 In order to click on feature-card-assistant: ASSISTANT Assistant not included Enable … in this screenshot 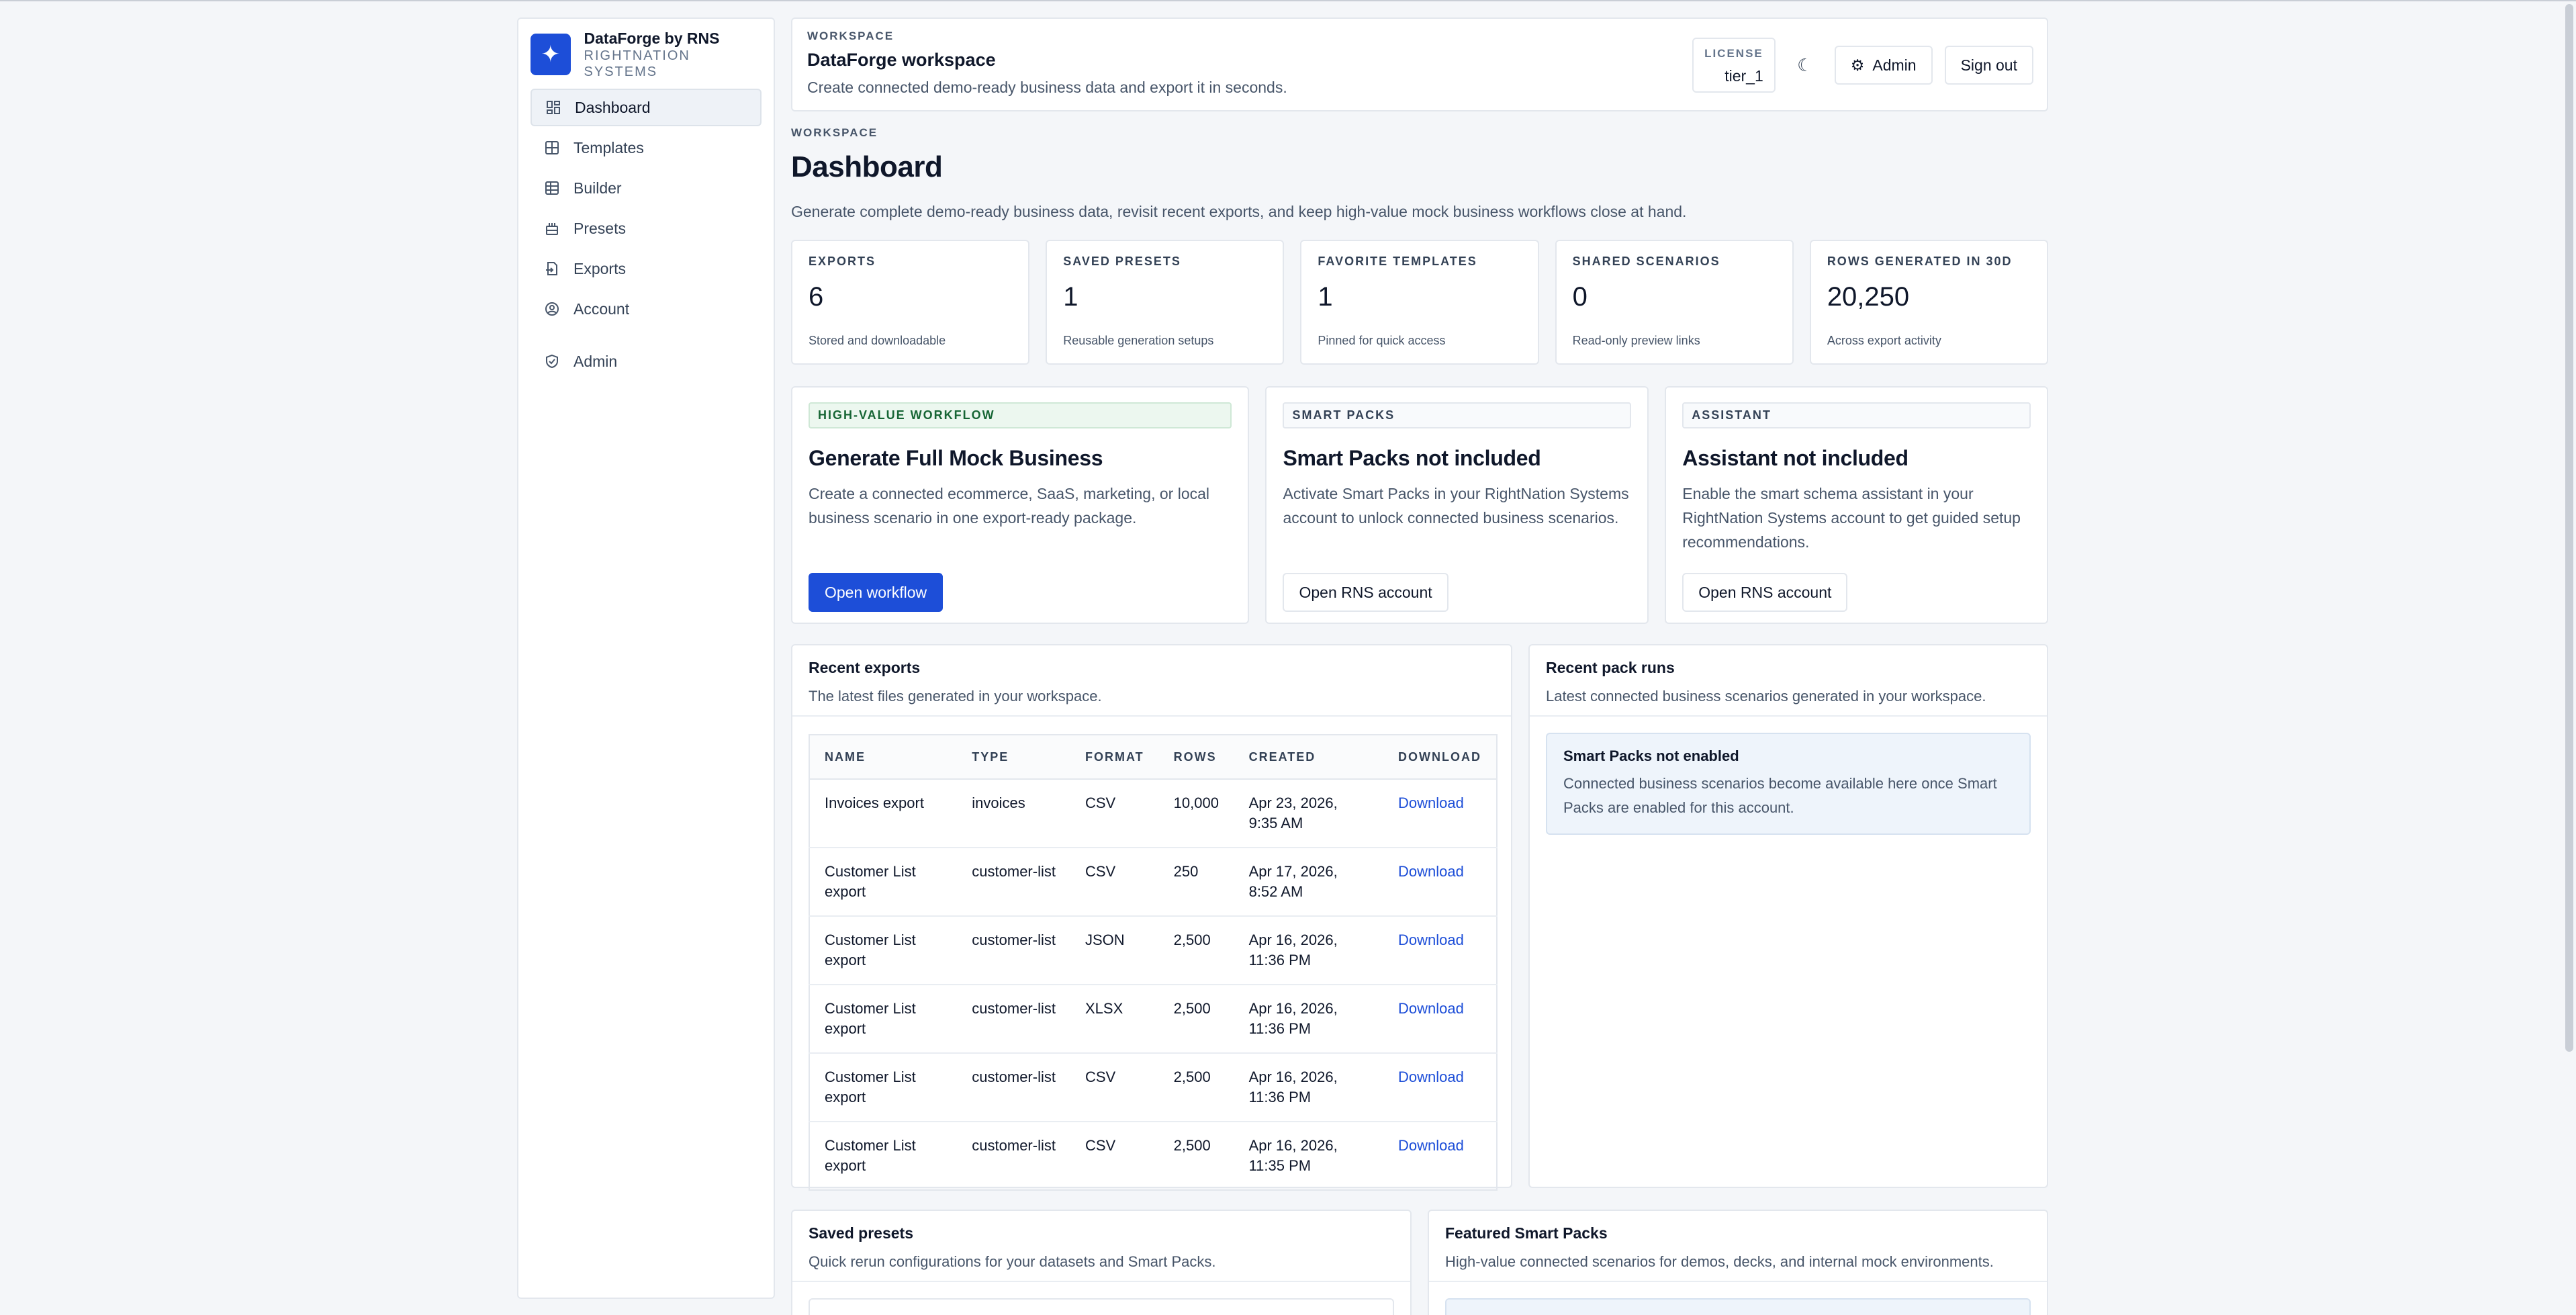, I will do `click(1856, 505)`.